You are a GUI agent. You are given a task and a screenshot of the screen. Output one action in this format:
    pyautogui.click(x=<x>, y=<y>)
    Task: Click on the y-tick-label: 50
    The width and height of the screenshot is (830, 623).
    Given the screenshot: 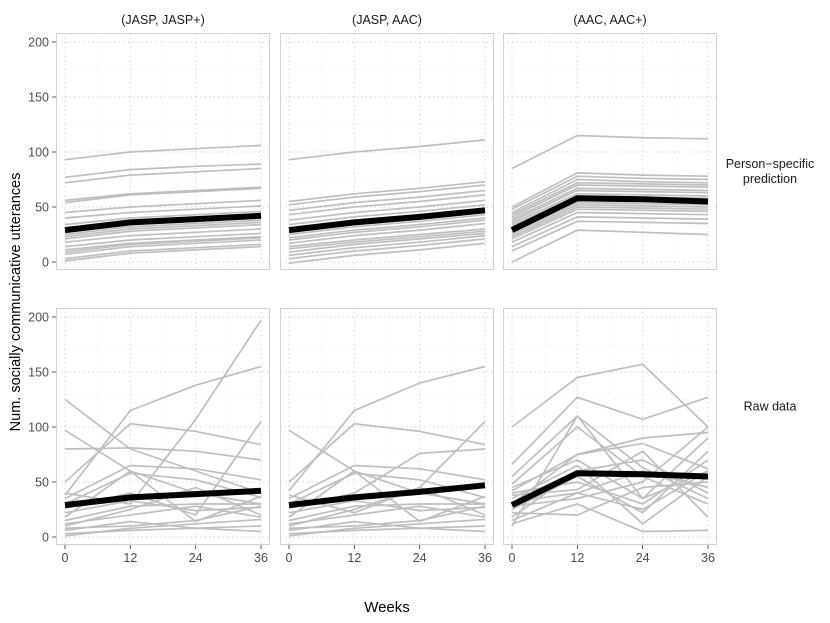 What is the action you would take?
    pyautogui.click(x=42, y=483)
    